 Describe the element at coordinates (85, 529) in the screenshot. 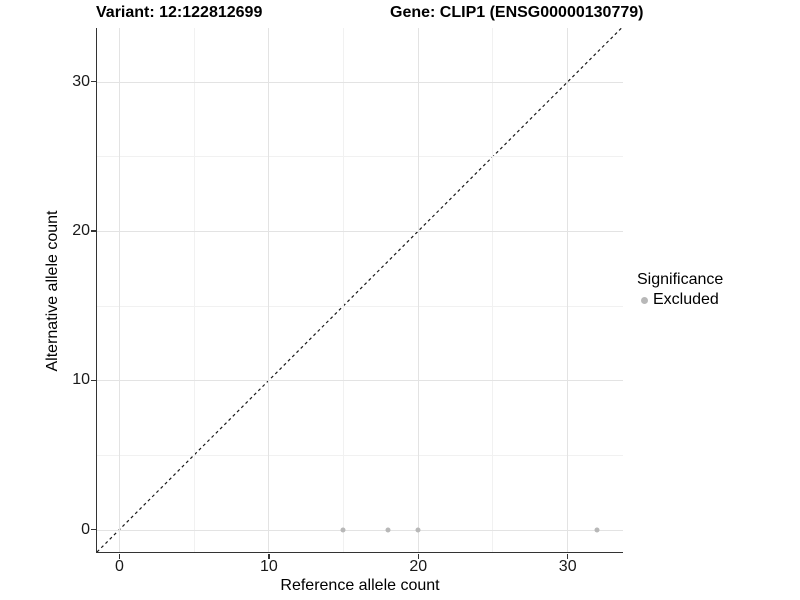

I see `y-tick-label: 0` at that location.